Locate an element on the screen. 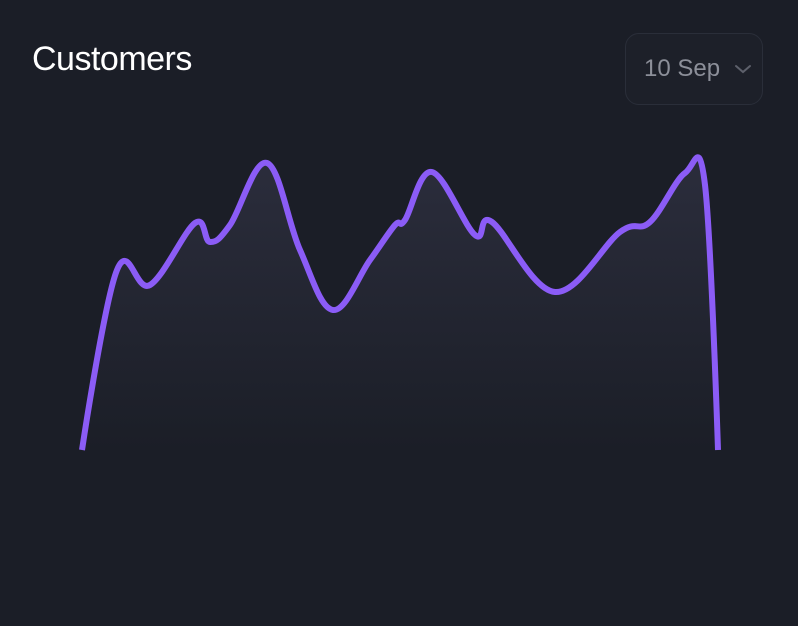  chevron-icon is located at coordinates (743, 69).